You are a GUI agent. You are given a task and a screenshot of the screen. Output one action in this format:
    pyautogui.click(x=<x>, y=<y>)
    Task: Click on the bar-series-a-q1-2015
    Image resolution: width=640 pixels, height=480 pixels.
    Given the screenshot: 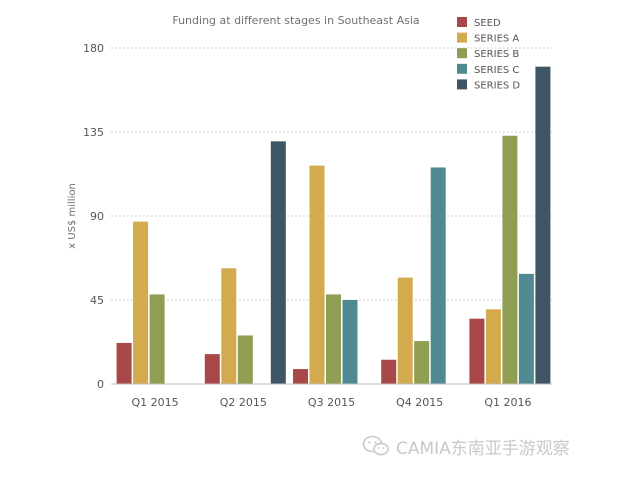 What is the action you would take?
    pyautogui.click(x=141, y=302)
    